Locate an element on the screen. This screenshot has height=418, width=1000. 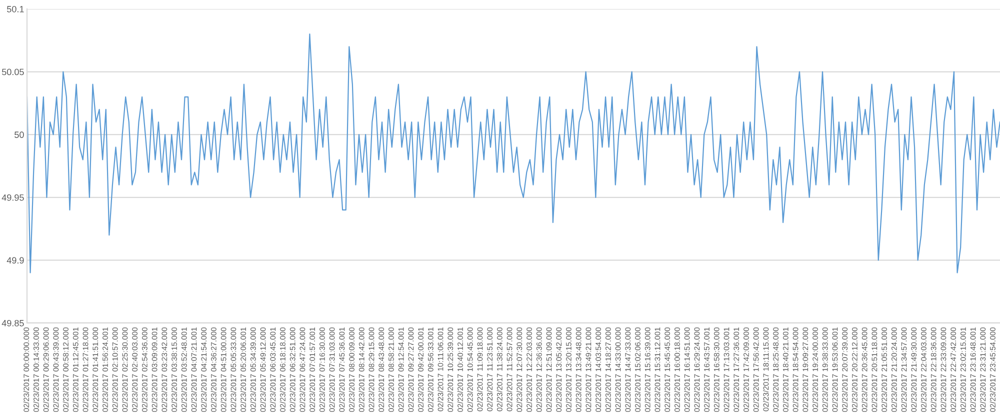
y-tick-label: 50 is located at coordinates (19, 135).